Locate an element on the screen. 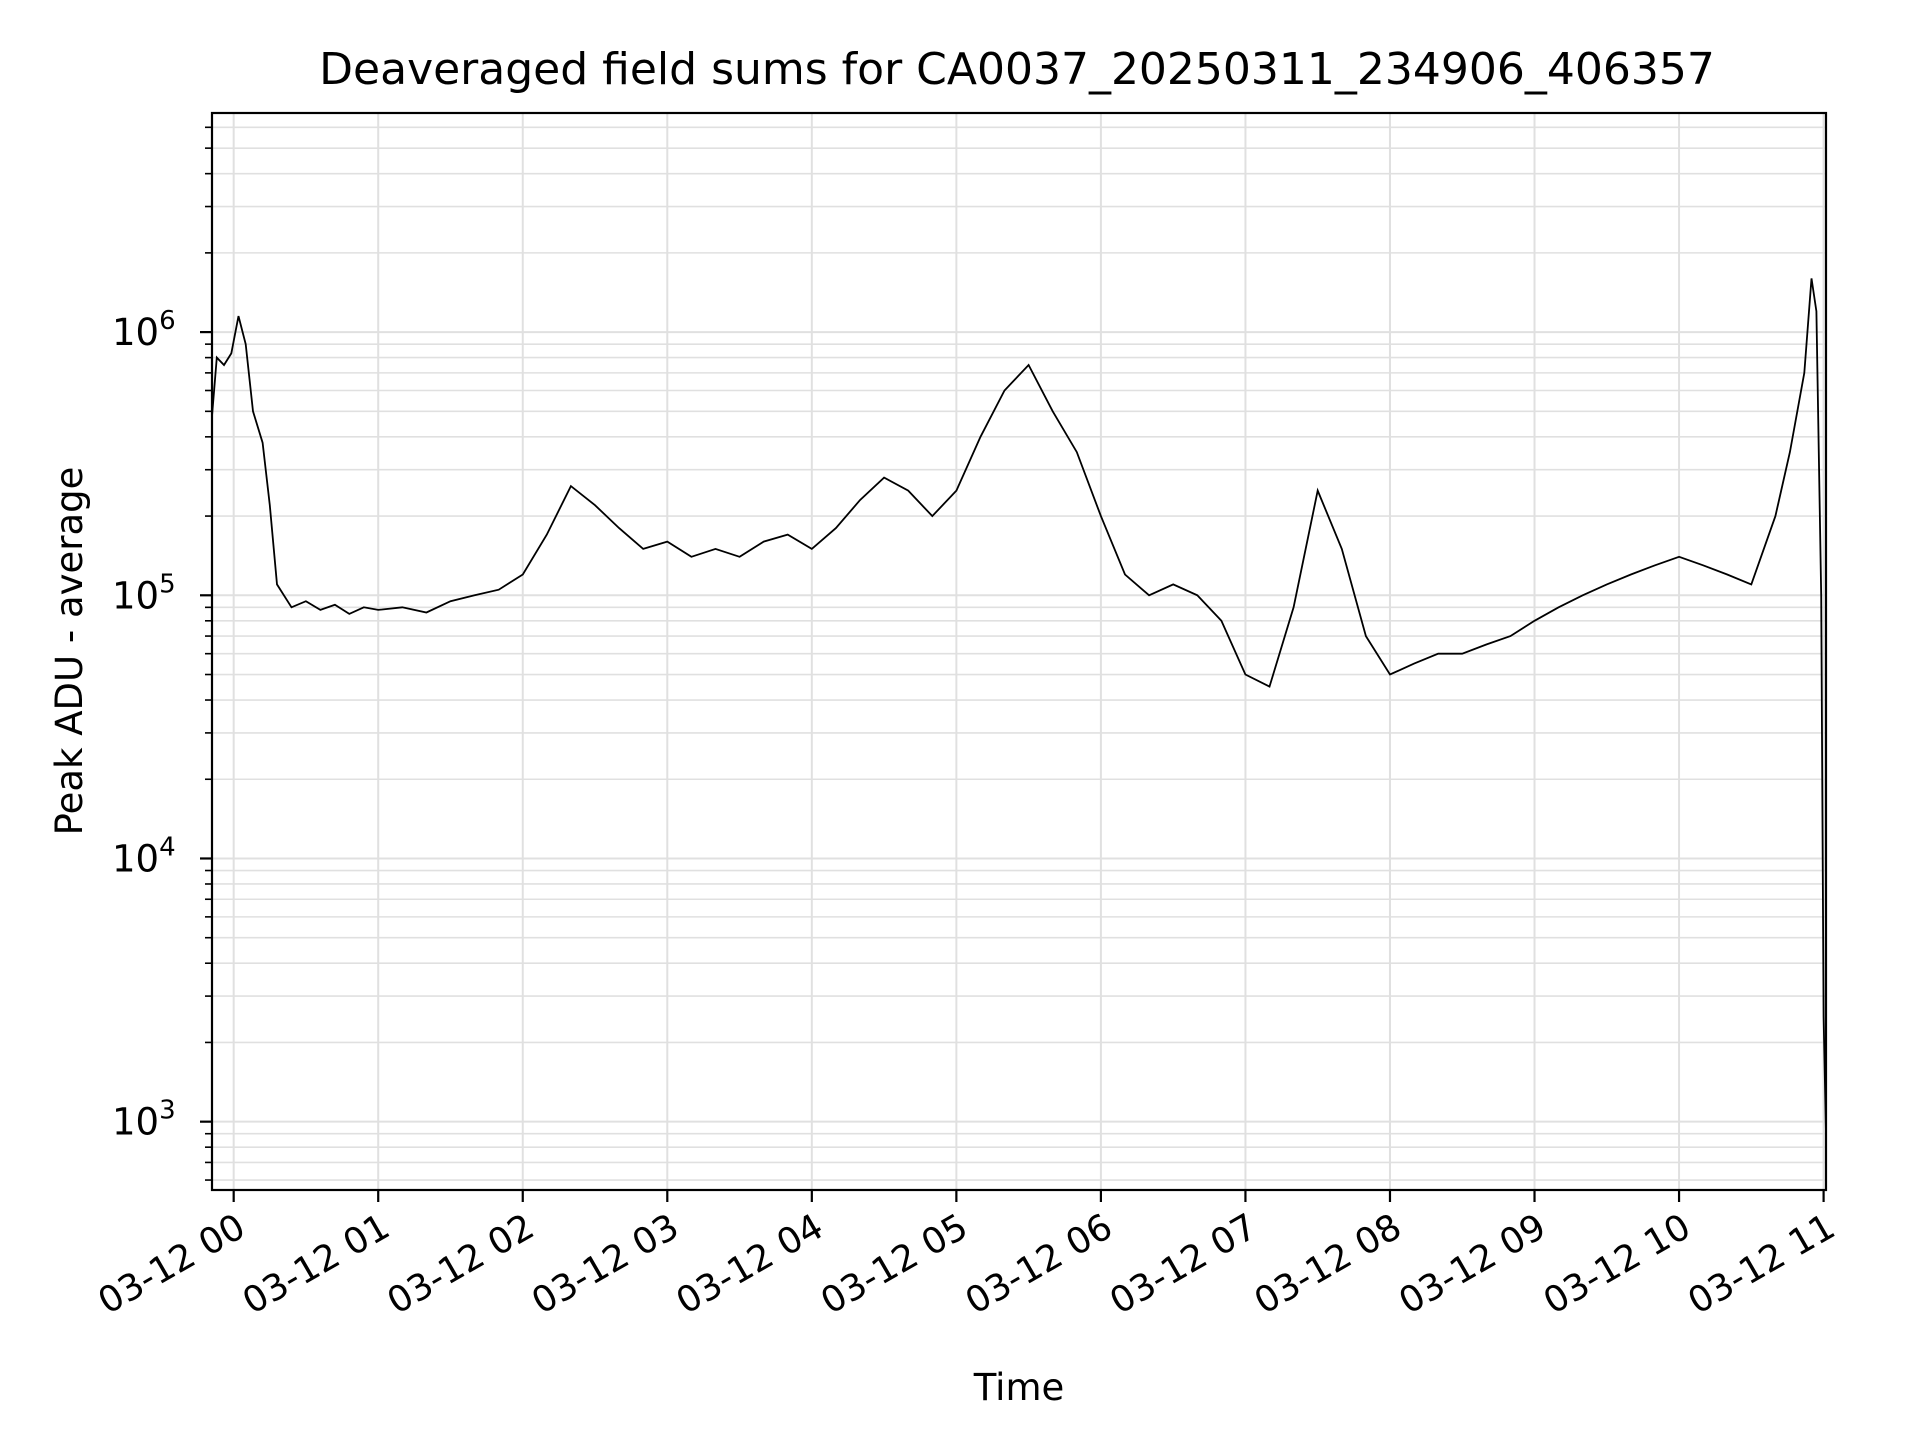 The width and height of the screenshot is (1920, 1440). x-tick-label: 03-12 01 is located at coordinates (316, 1264).